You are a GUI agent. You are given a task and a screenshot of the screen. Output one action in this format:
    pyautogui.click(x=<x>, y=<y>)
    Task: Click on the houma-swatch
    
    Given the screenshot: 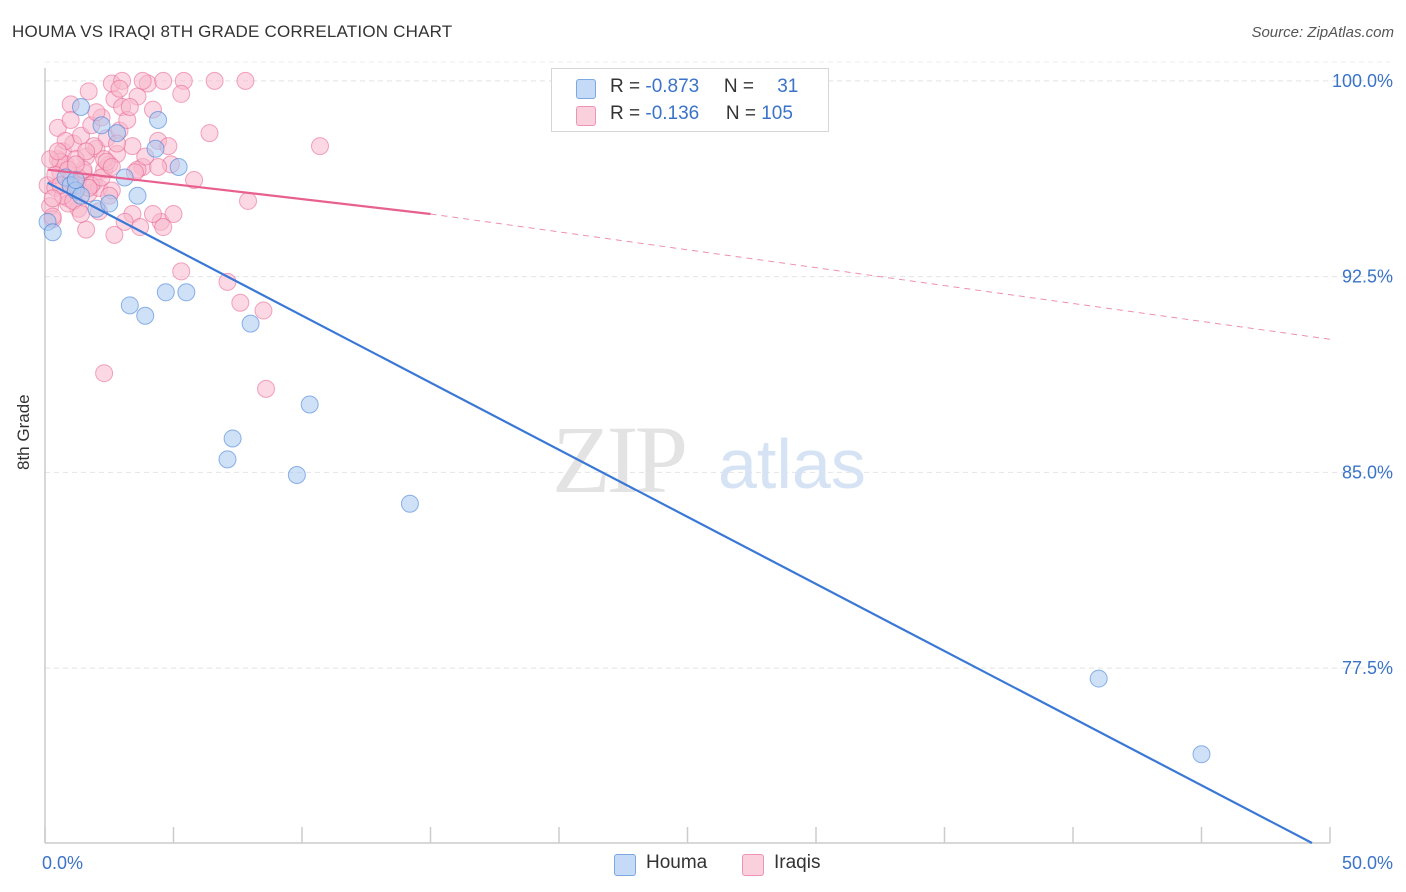 What is the action you would take?
    pyautogui.click(x=586, y=89)
    